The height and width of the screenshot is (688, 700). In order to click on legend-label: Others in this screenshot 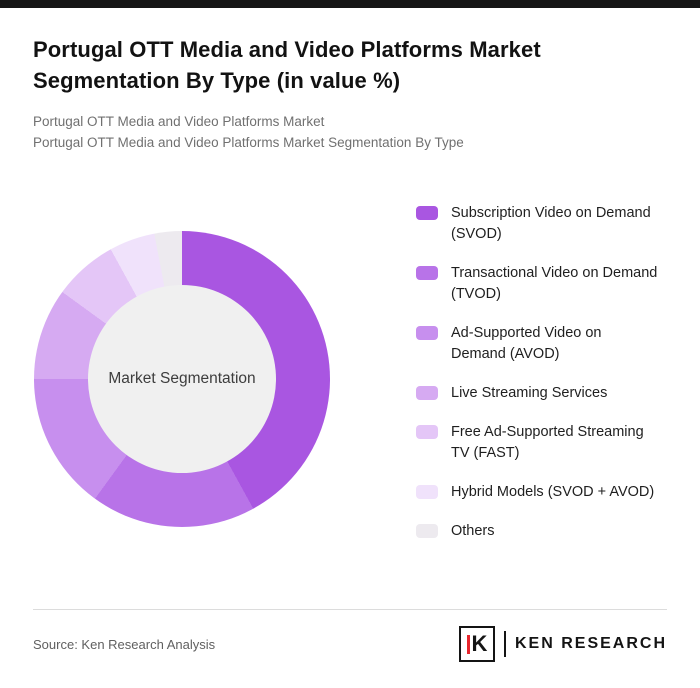, I will do `click(473, 531)`.